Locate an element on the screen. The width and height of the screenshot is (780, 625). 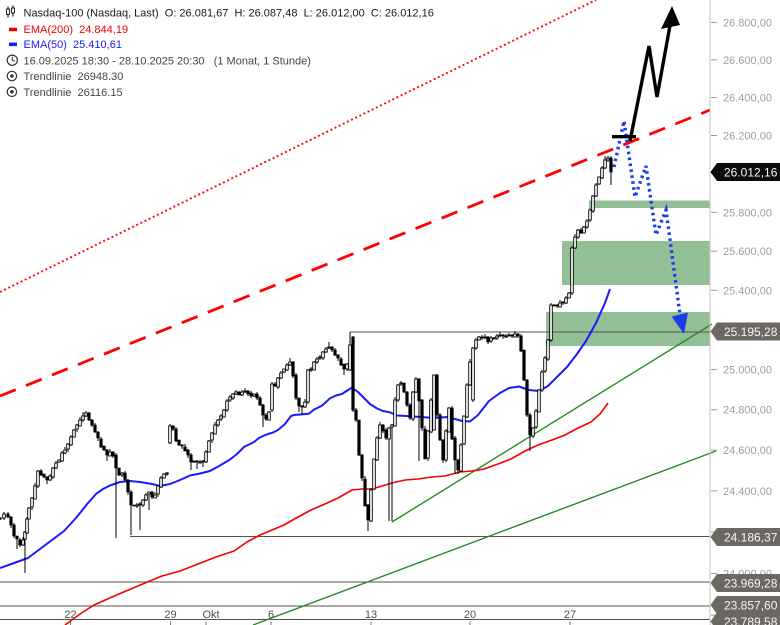
svg-text: 13 is located at coordinates (371, 615).